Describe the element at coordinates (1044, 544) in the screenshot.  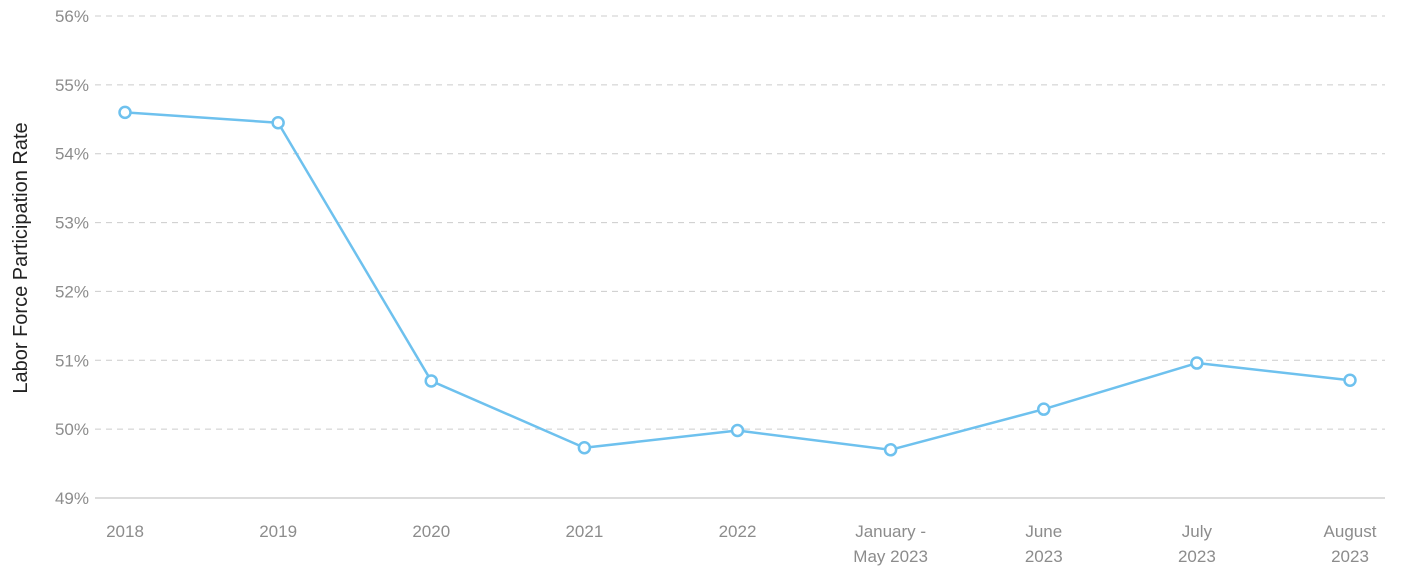
I see `x-tick-label: June 2023` at that location.